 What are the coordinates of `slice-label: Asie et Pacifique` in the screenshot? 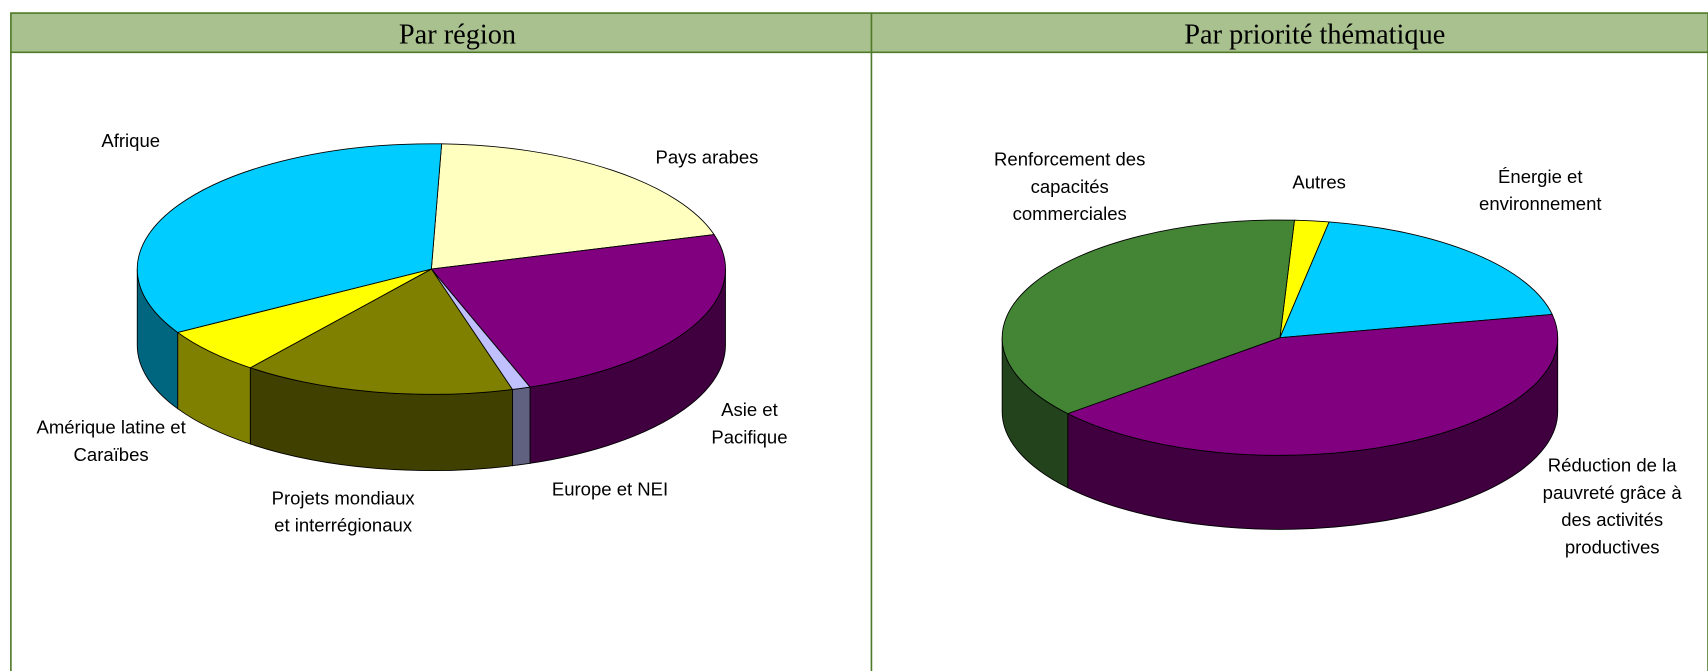 It's located at (749, 423).